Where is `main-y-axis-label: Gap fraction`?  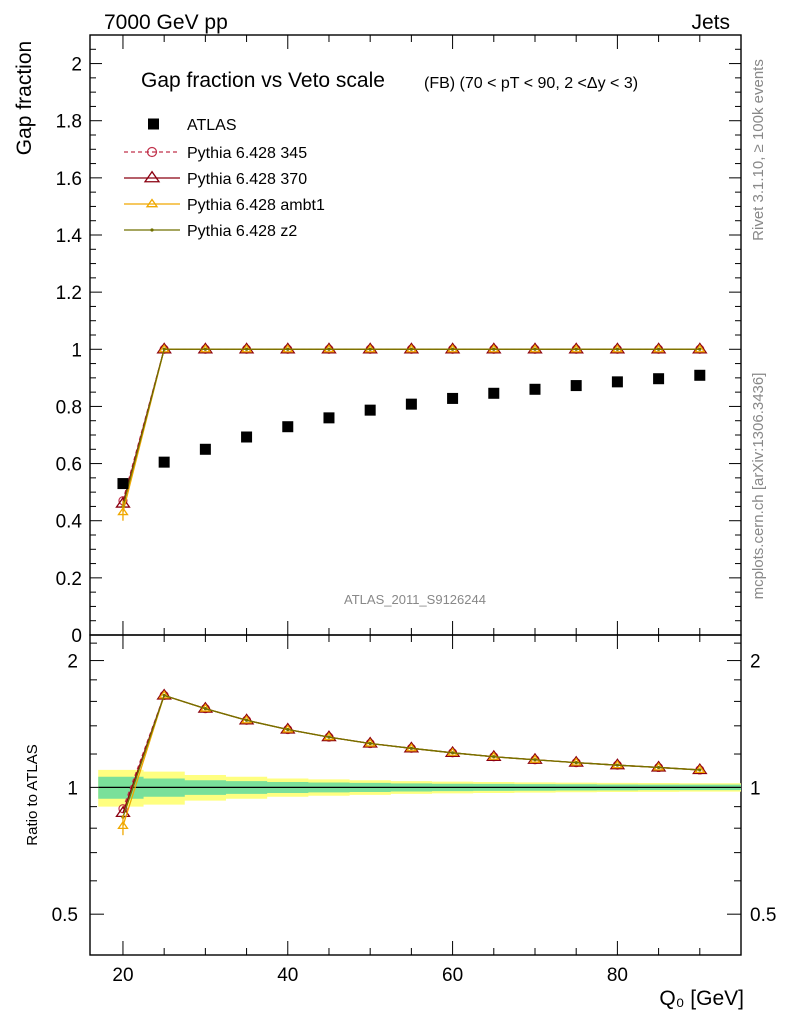
main-y-axis-label: Gap fraction is located at coordinates (24, 98).